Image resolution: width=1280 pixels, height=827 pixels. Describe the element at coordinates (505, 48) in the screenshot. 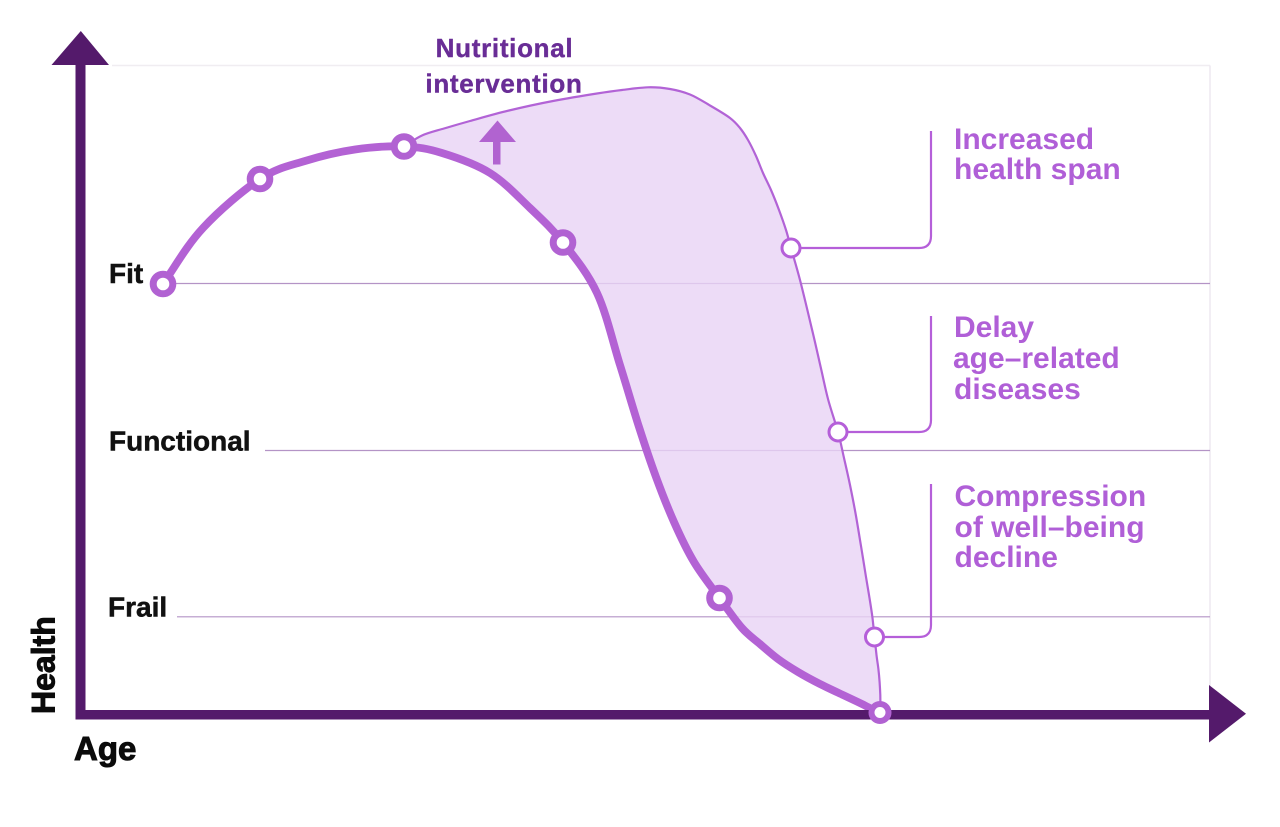

I see `svg-text: Nutritional` at that location.